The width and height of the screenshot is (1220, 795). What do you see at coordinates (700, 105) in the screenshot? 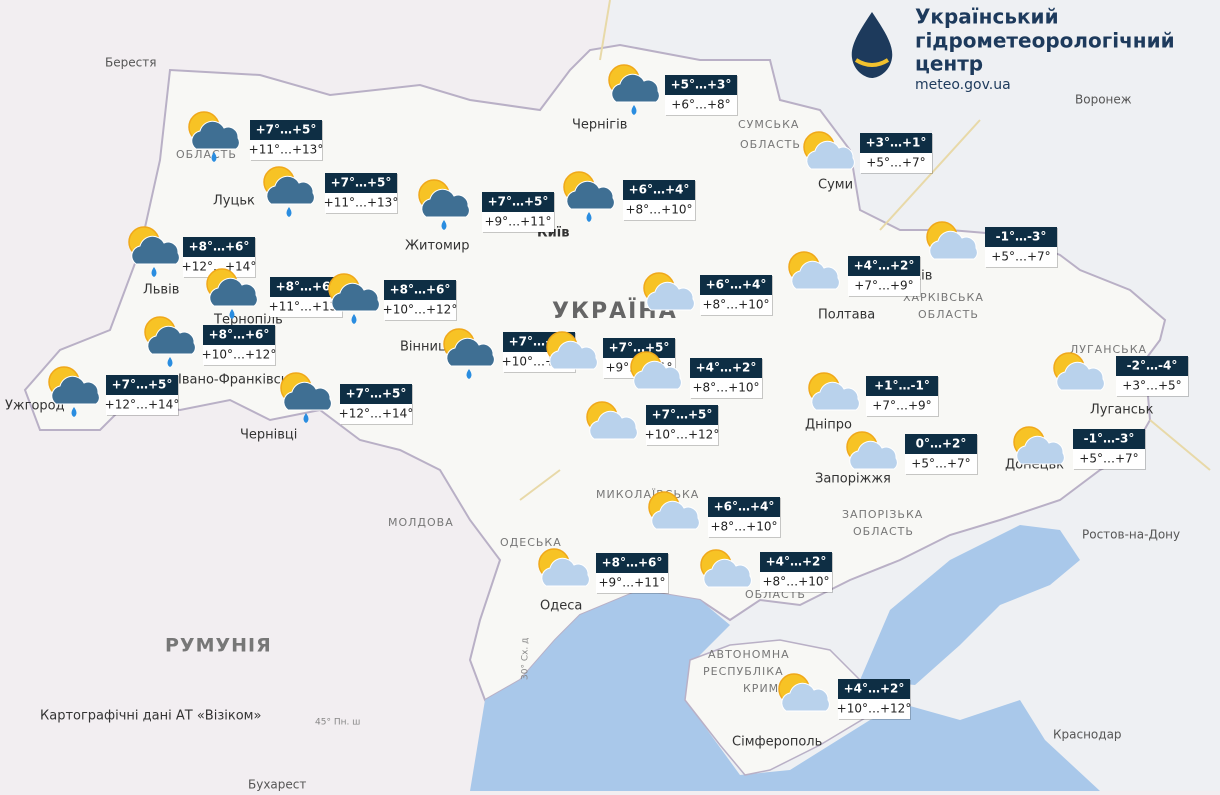
I see `day-temp: +6°…+8°` at bounding box center [700, 105].